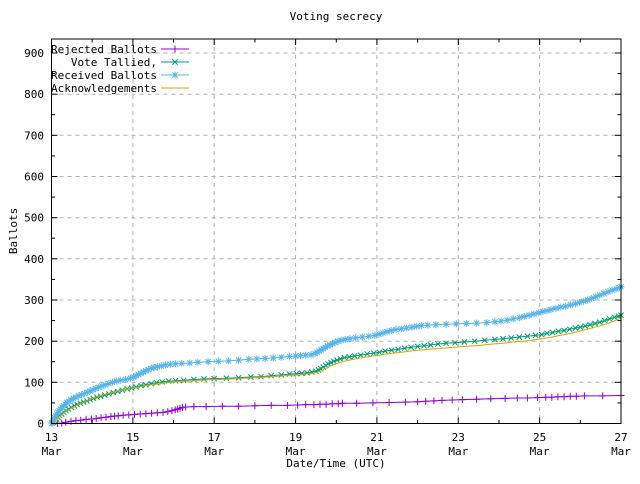 The image size is (640, 484). What do you see at coordinates (104, 49) in the screenshot?
I see `legend-label: Rejected Ballots` at bounding box center [104, 49].